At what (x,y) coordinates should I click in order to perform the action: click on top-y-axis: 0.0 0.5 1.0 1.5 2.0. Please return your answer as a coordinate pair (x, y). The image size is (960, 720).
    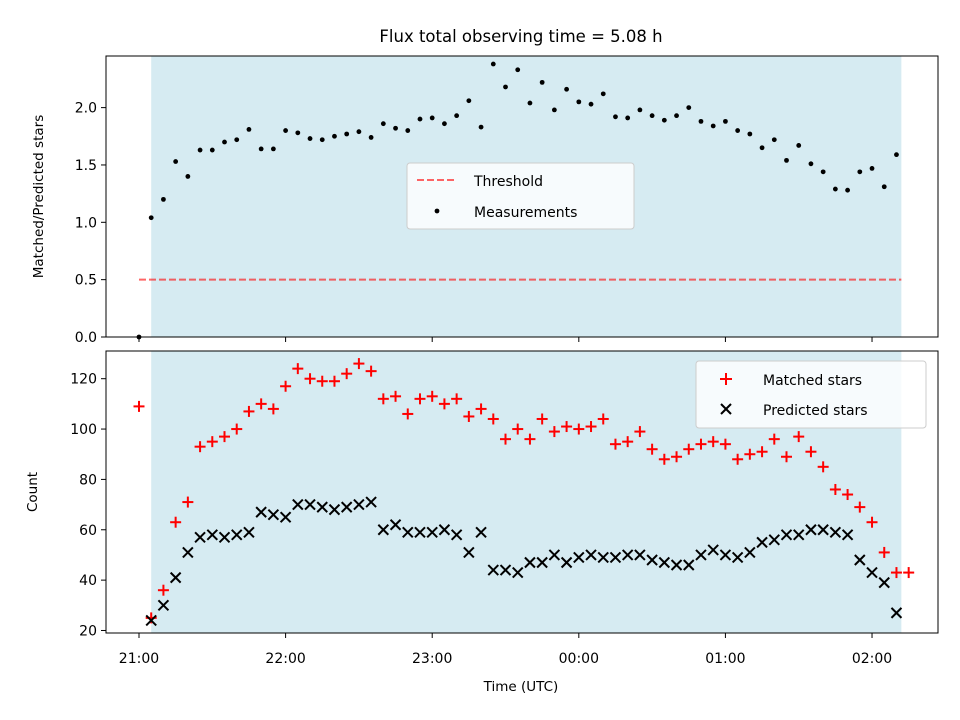
    Looking at the image, I should click on (90, 223).